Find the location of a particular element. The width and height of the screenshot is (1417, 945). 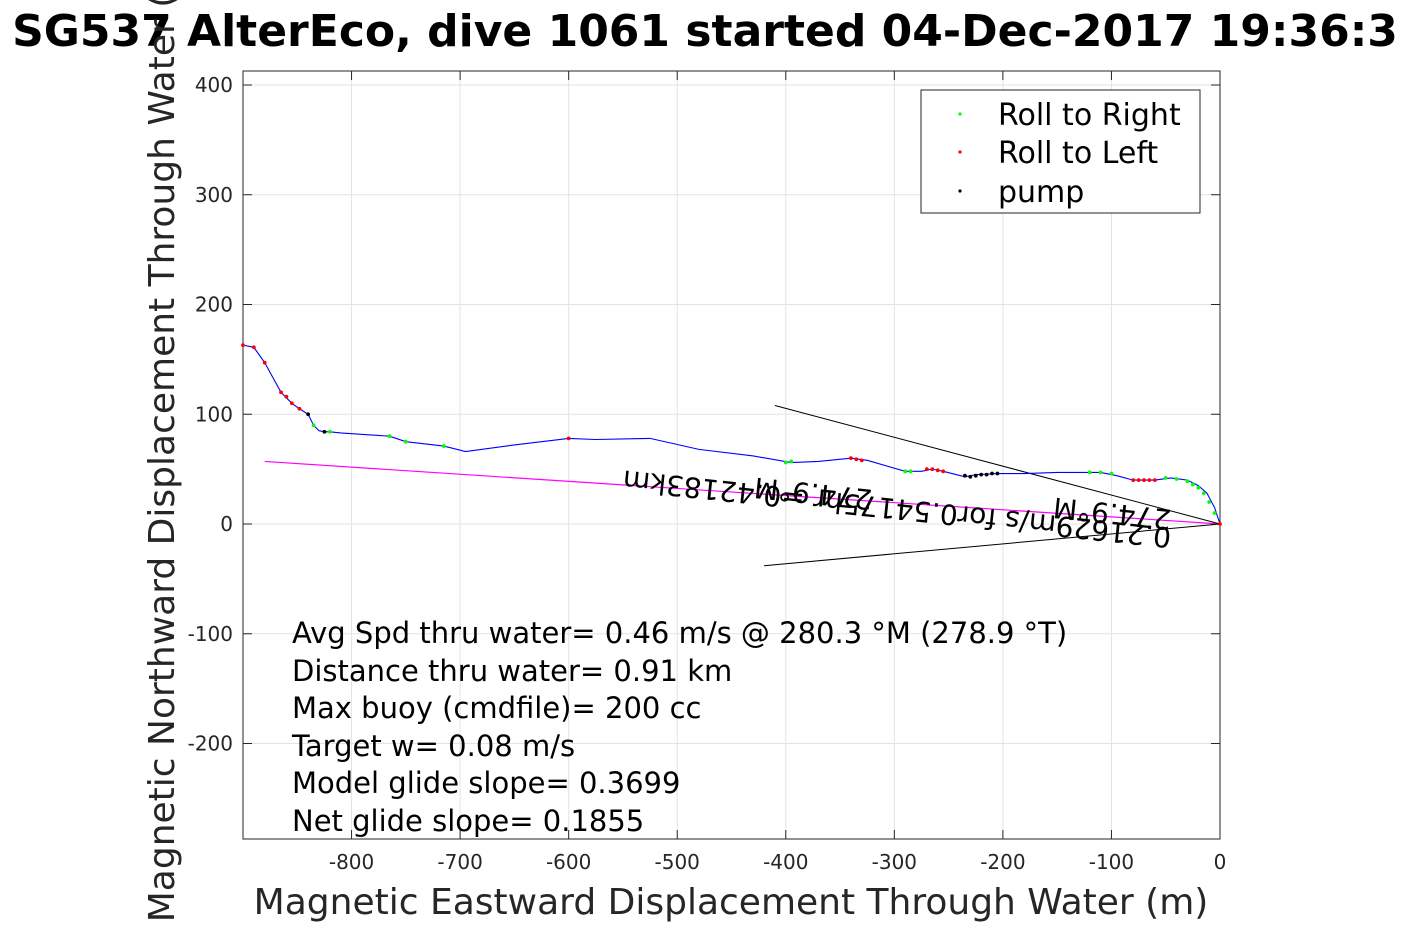

x-tick-label: -800 is located at coordinates (351, 862).